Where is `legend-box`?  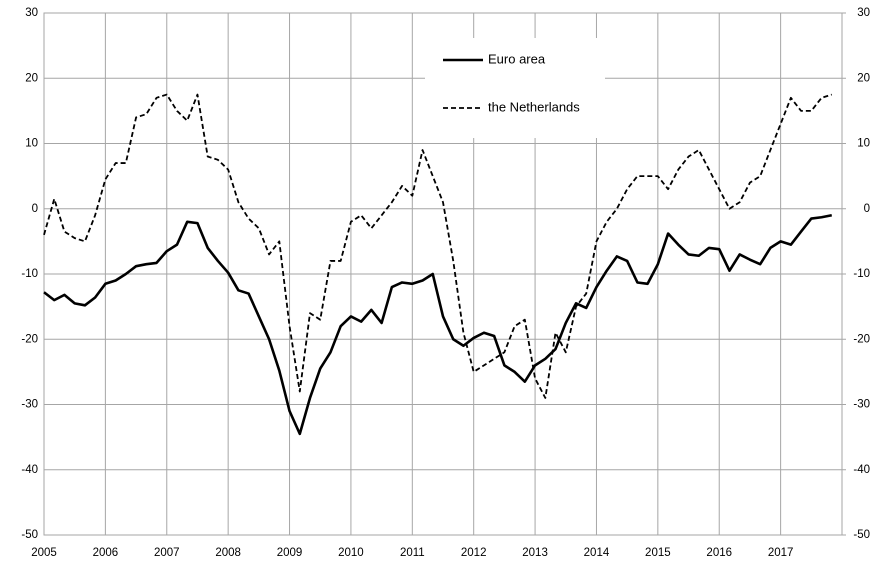
legend-box is located at coordinates (515, 88).